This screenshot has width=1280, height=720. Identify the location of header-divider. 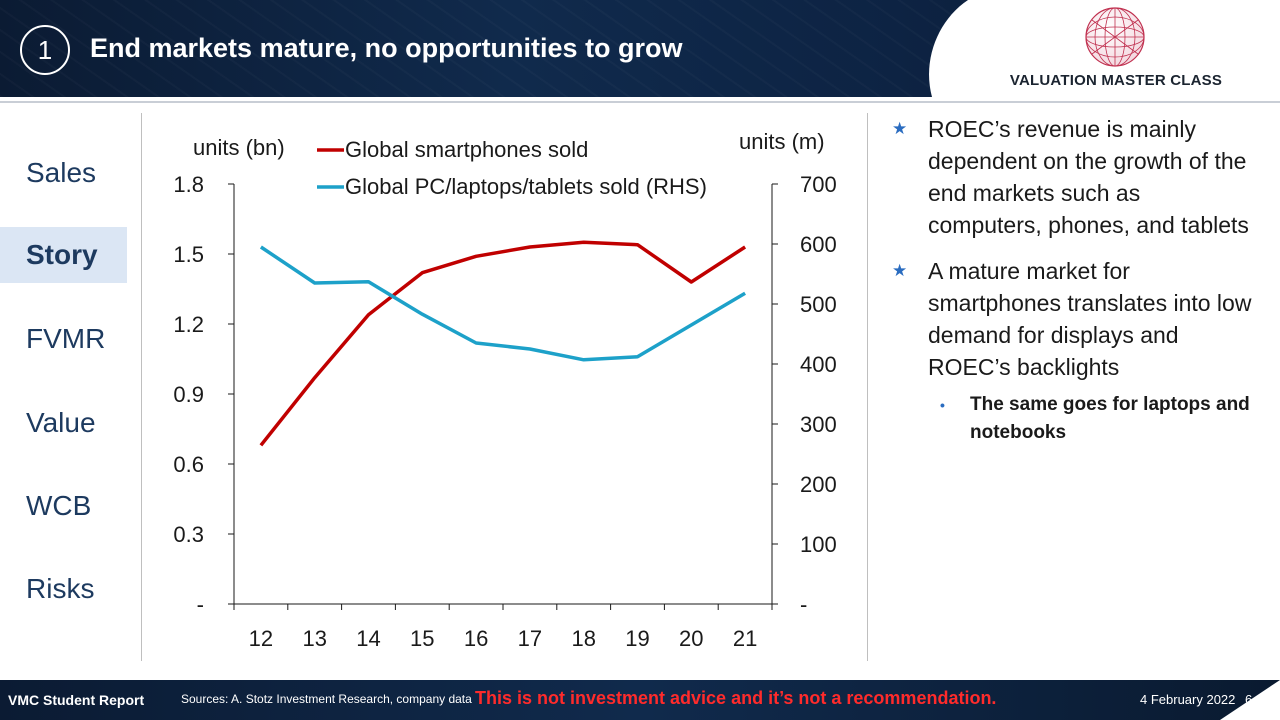
(640, 102).